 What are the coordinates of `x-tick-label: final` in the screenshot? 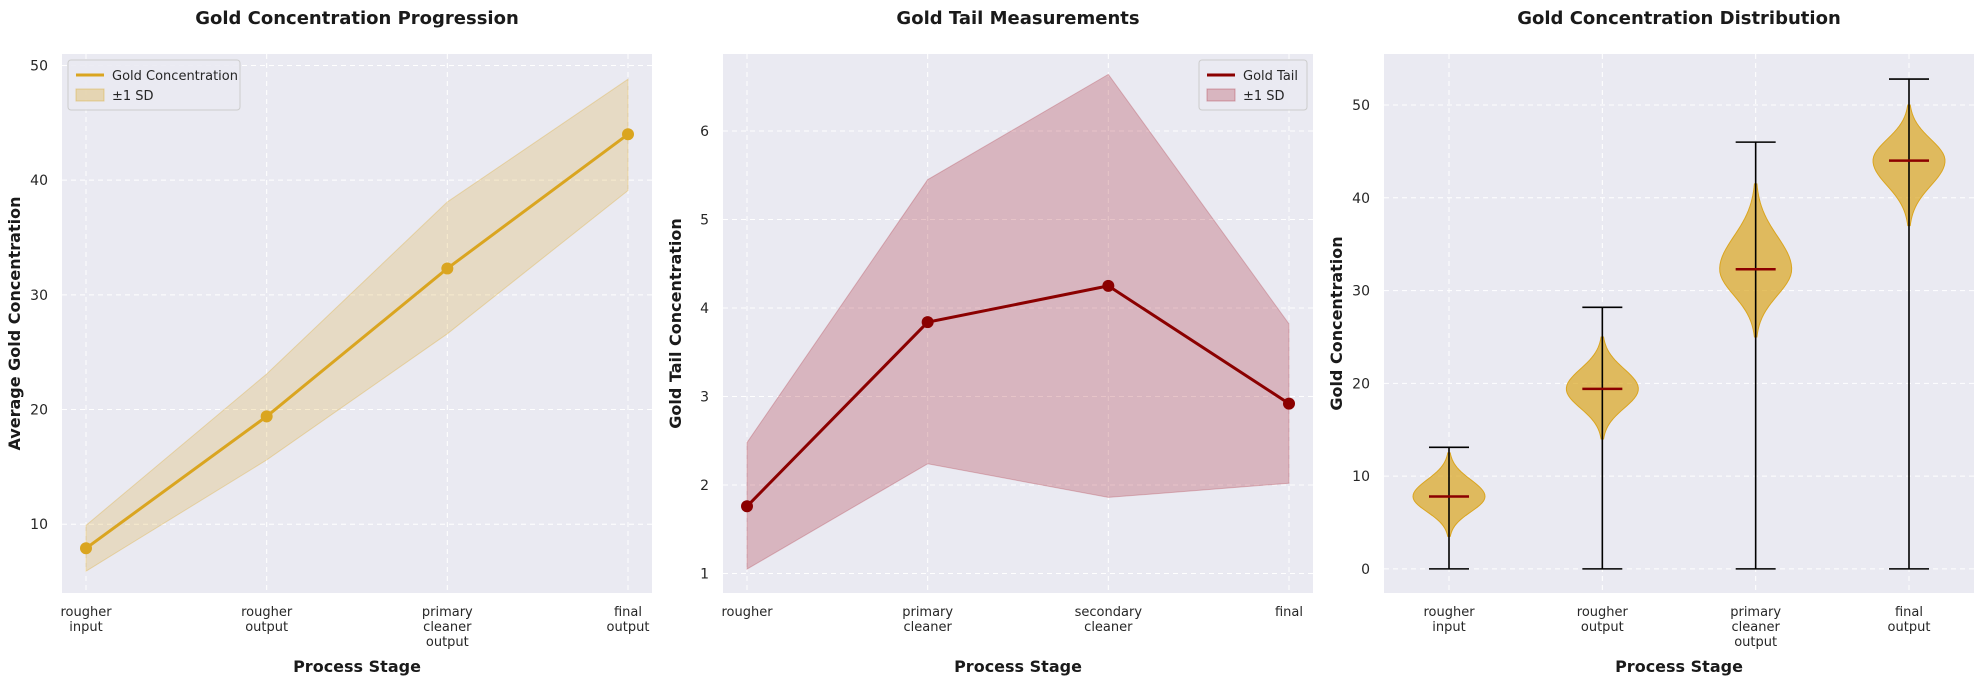 It's located at (1289, 612).